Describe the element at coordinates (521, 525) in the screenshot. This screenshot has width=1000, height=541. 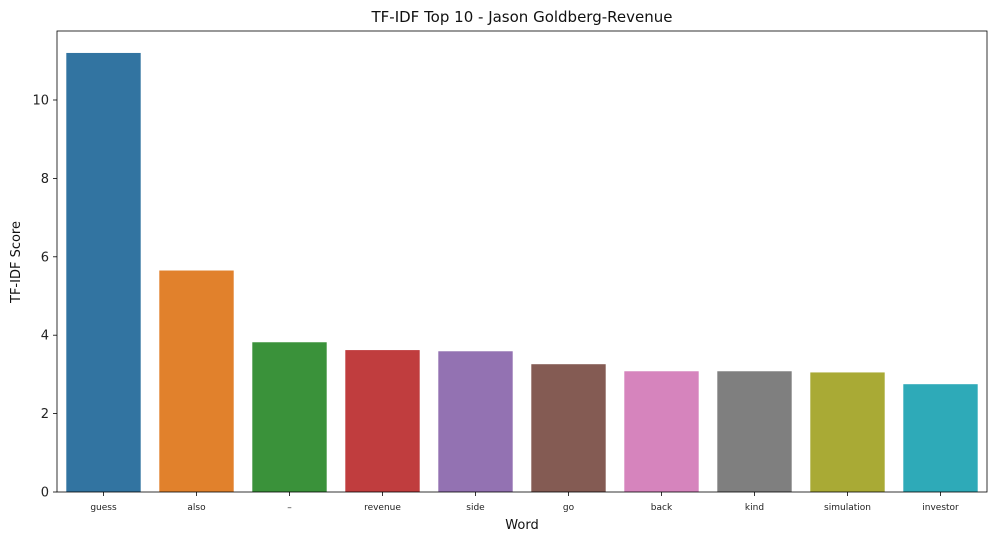
I see `x-axis-label: Word` at that location.